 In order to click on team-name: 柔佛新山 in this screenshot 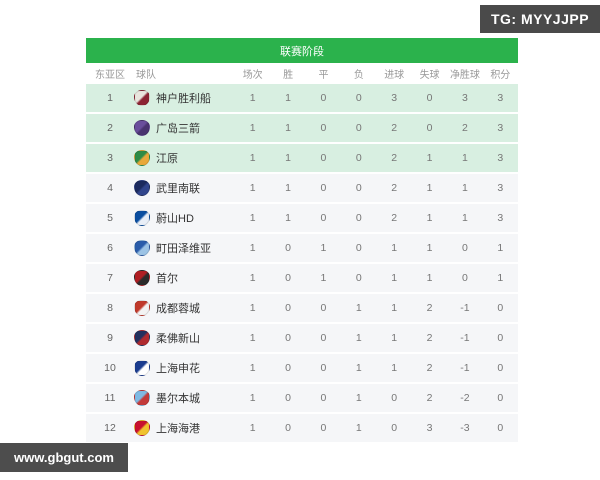, I will do `click(178, 339)`.